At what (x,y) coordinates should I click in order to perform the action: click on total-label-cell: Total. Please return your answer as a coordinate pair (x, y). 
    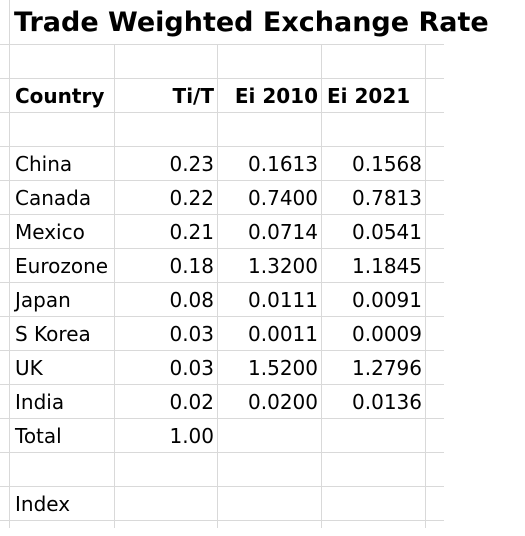
    Looking at the image, I should click on (38, 436).